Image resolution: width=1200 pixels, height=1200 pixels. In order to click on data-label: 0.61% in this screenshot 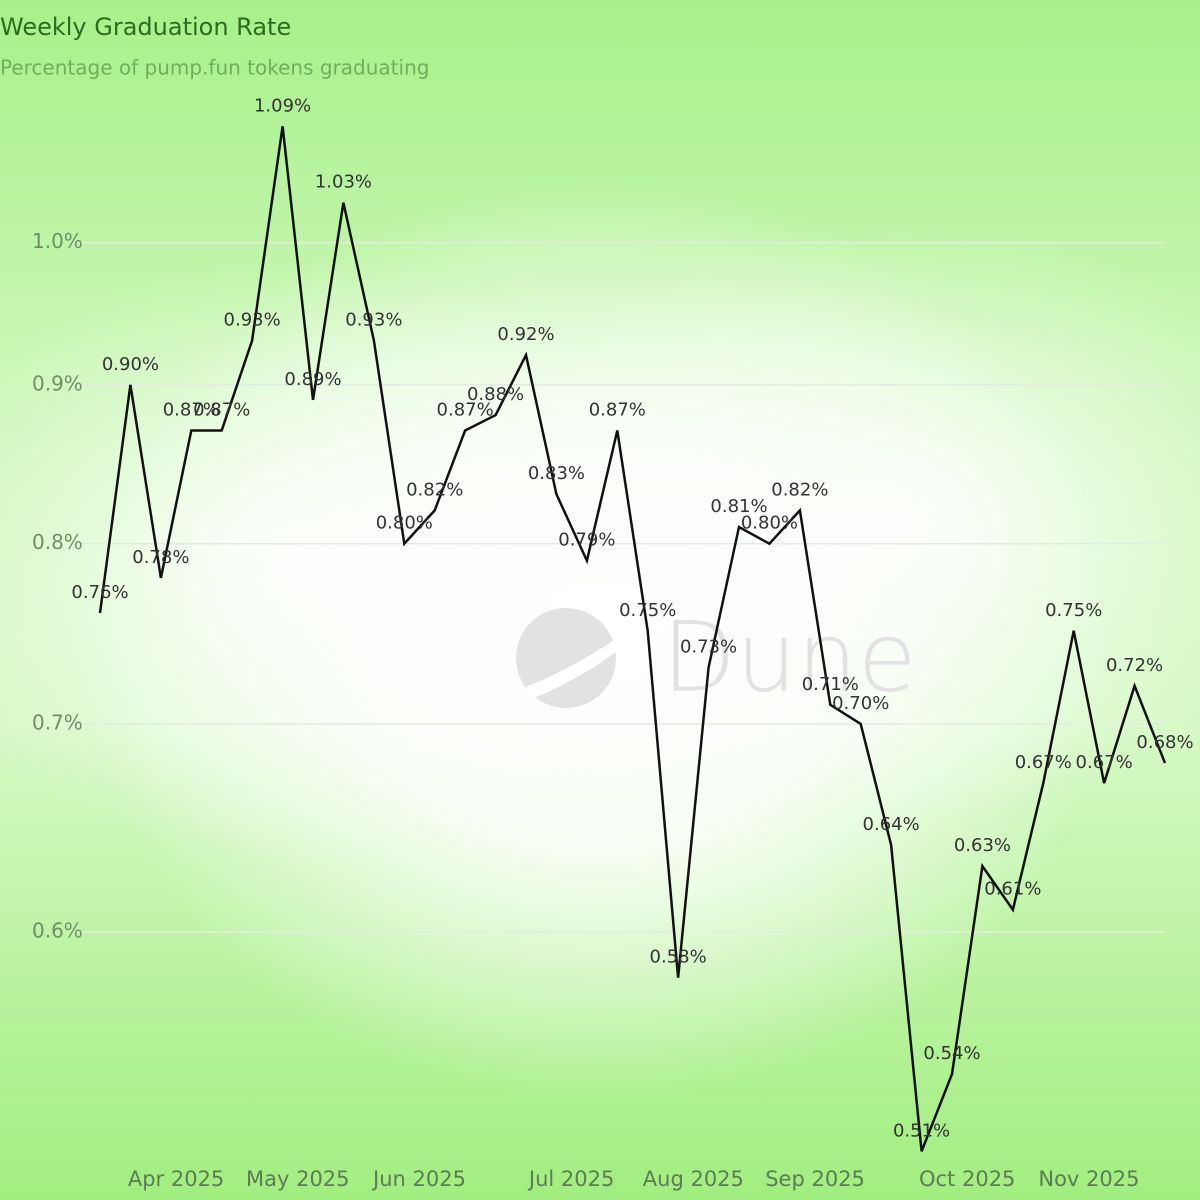, I will do `click(1012, 889)`.